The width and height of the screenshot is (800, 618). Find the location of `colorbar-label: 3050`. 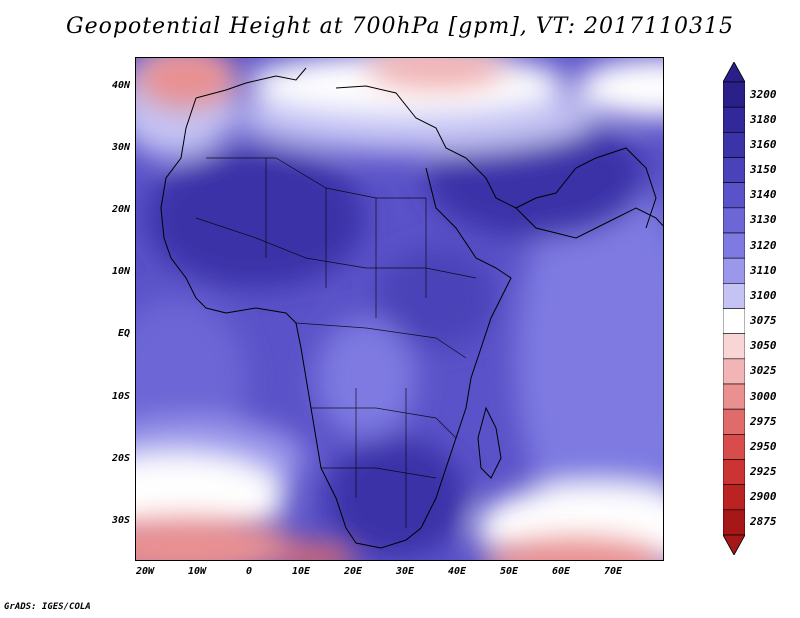

colorbar-label: 3050 is located at coordinates (763, 346).